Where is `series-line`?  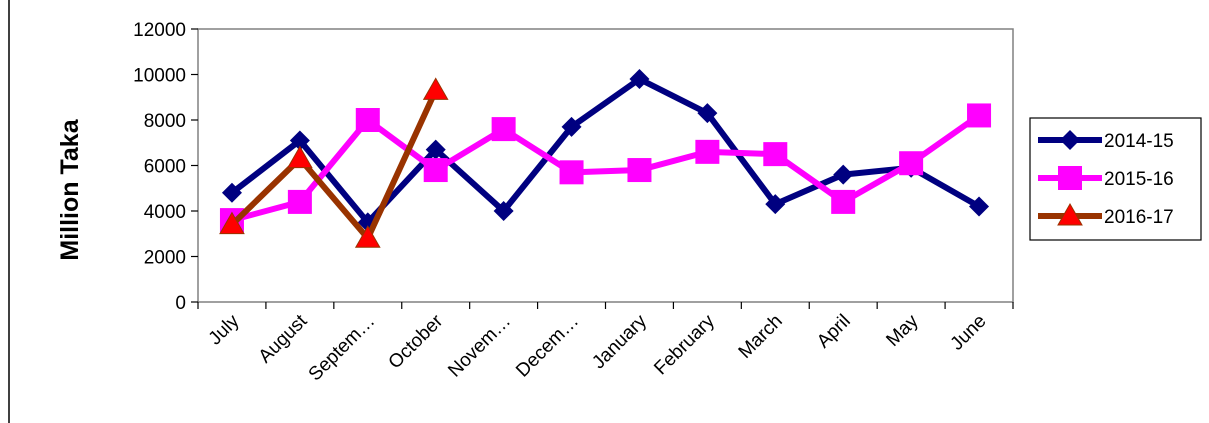 series-line is located at coordinates (334, 165).